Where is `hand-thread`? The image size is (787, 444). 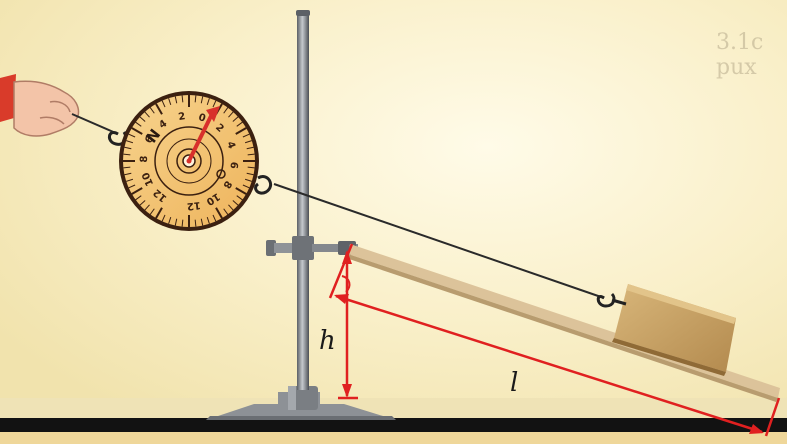 hand-thread is located at coordinates (95, 124).